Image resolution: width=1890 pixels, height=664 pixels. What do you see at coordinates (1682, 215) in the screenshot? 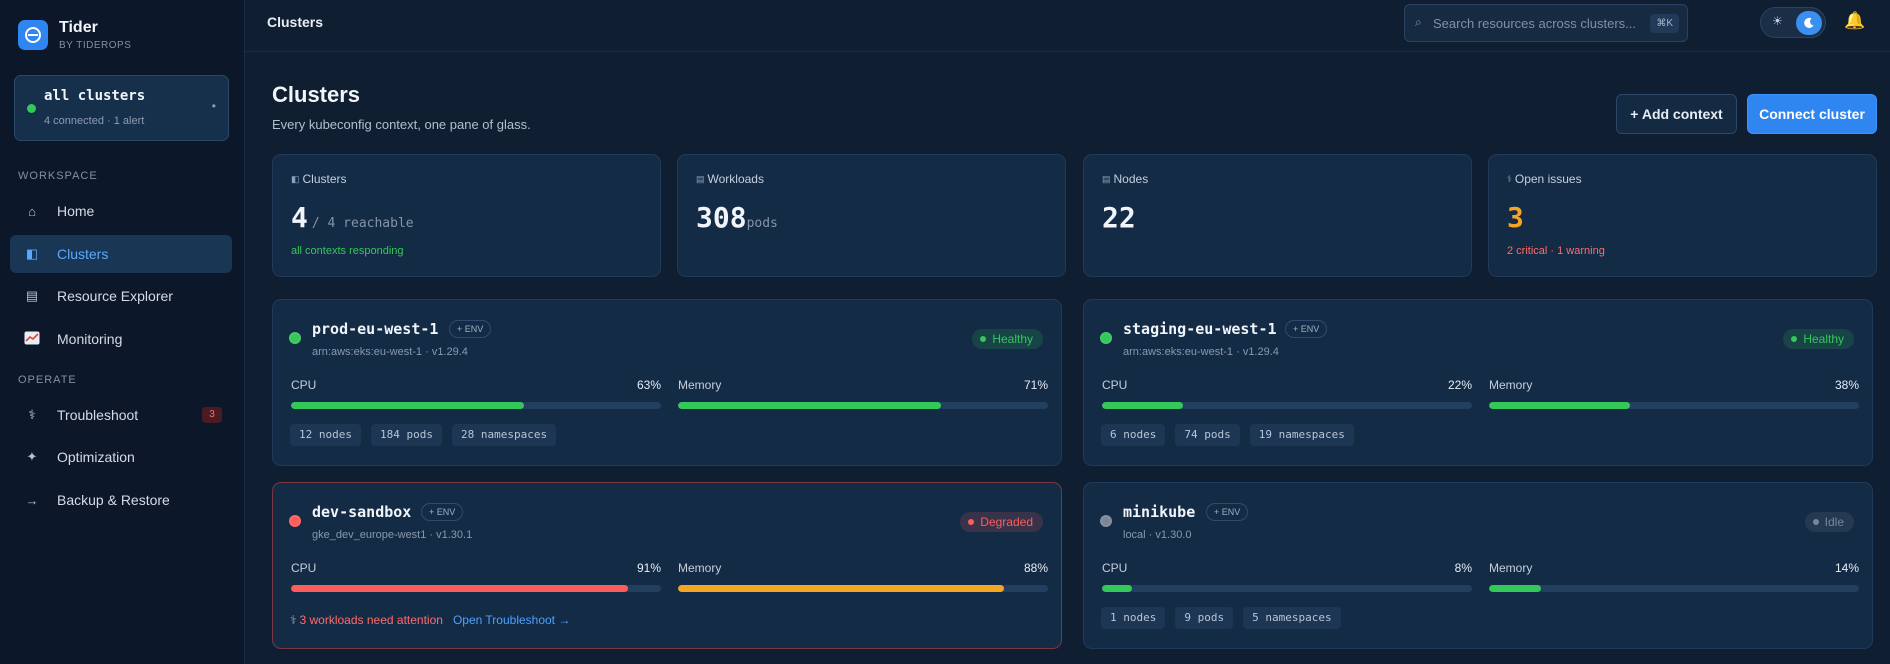
I see `stat-card-open-issues: ⚕ Open issues 3 2 critical · 1 warning` at bounding box center [1682, 215].